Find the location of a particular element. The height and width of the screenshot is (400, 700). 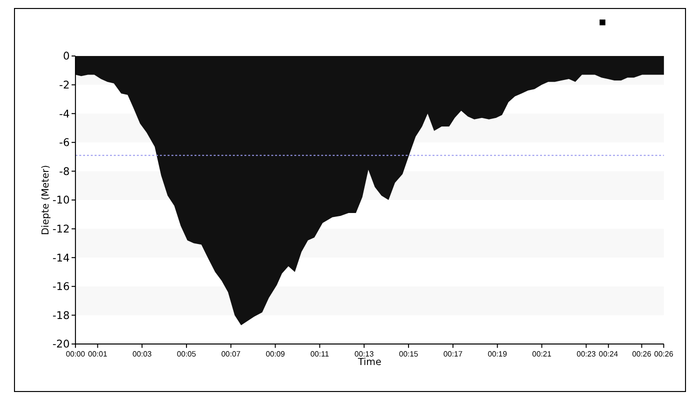

y-tick-label: -10 is located at coordinates (61, 200).